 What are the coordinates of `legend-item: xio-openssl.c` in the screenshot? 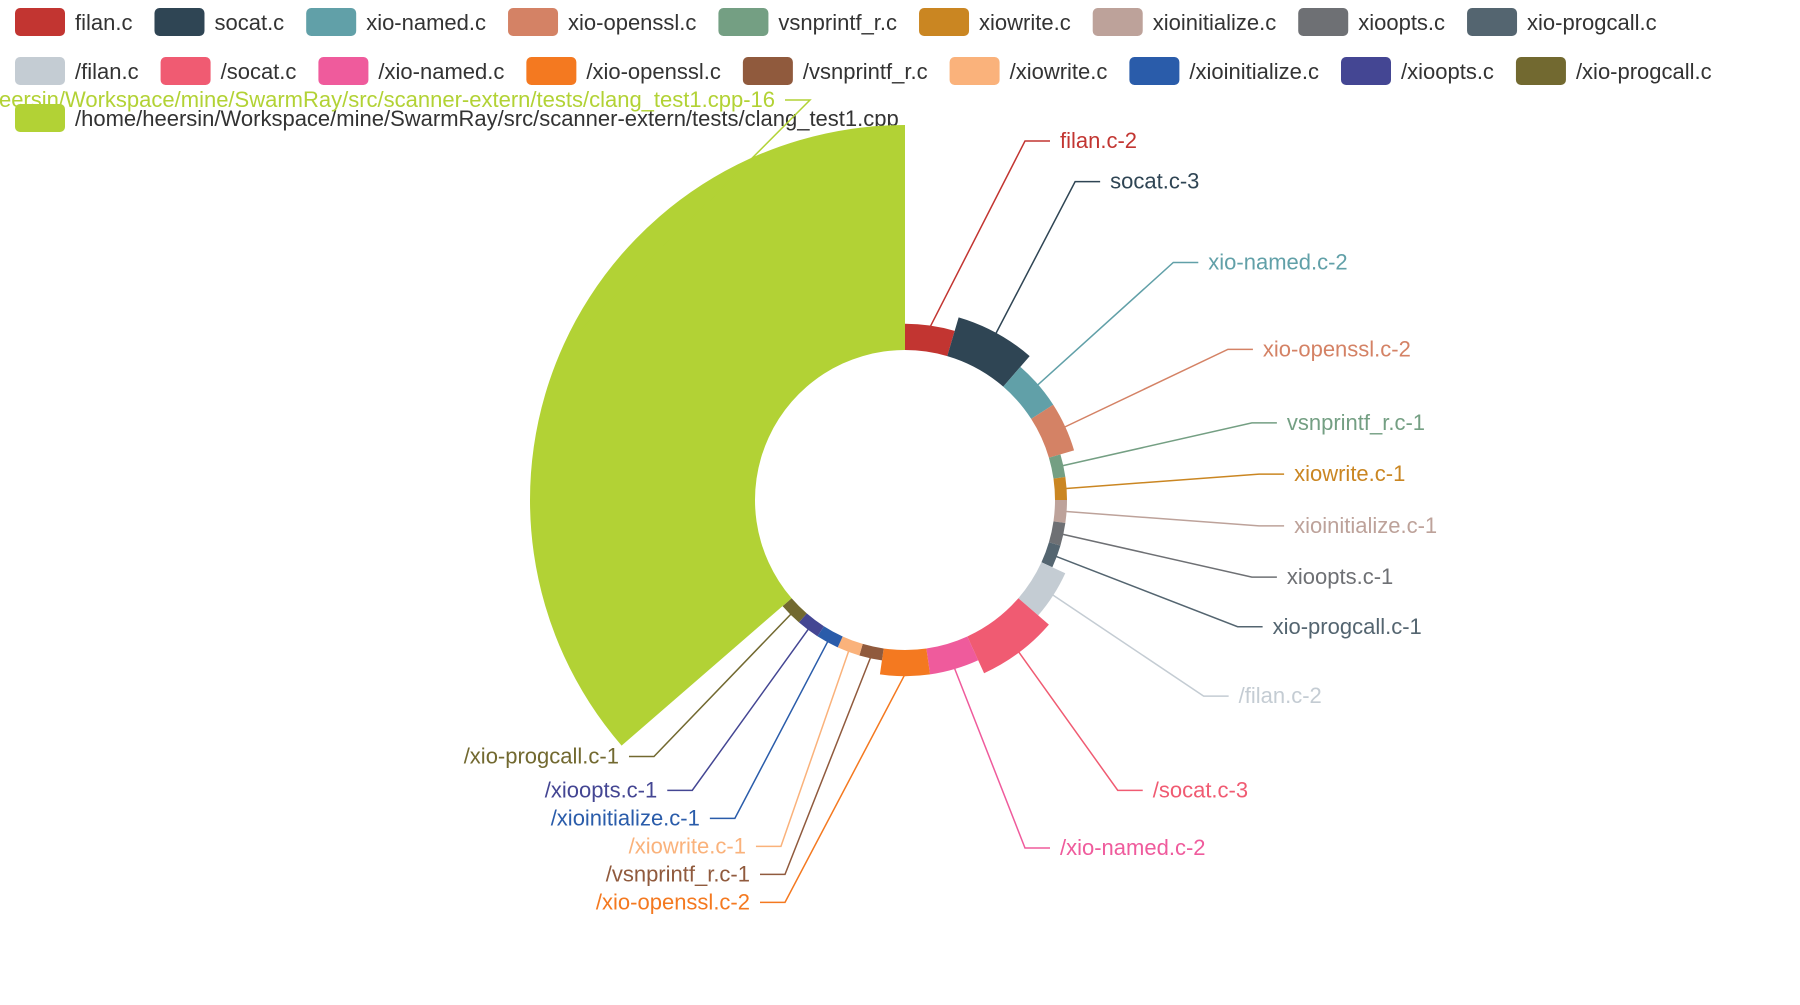 It's located at (602, 22).